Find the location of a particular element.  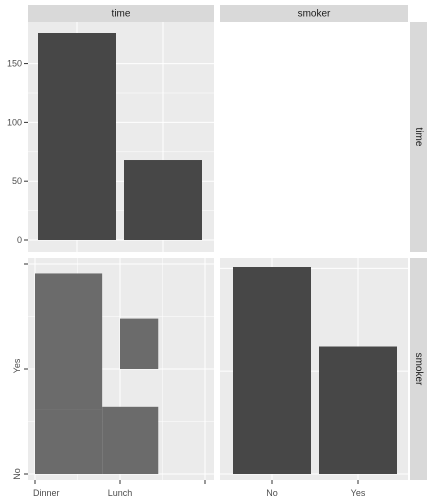

column-strip-smoker-label: smoker is located at coordinates (314, 14).